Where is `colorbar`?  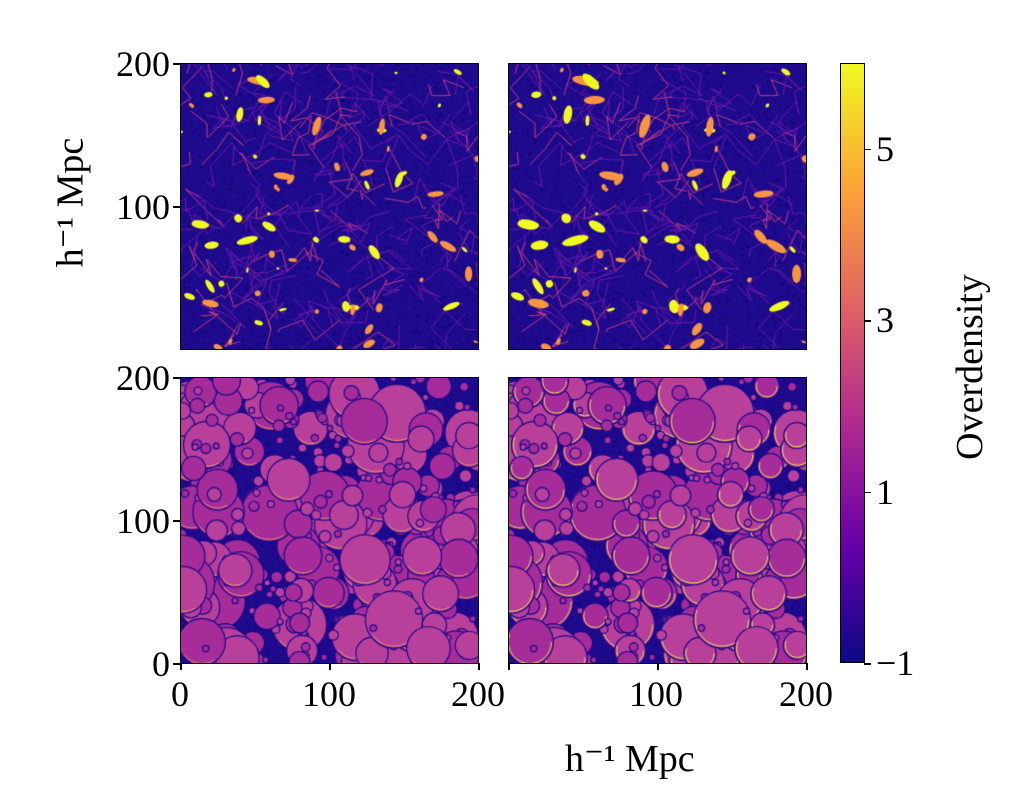
colorbar is located at coordinates (852, 363).